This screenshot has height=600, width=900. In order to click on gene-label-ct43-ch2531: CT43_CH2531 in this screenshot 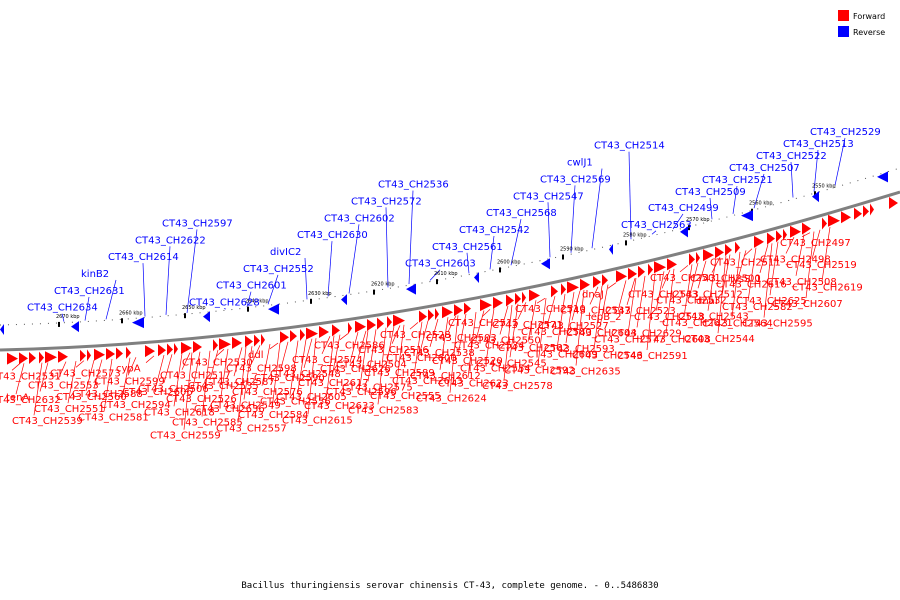, I will do `click(30, 376)`.